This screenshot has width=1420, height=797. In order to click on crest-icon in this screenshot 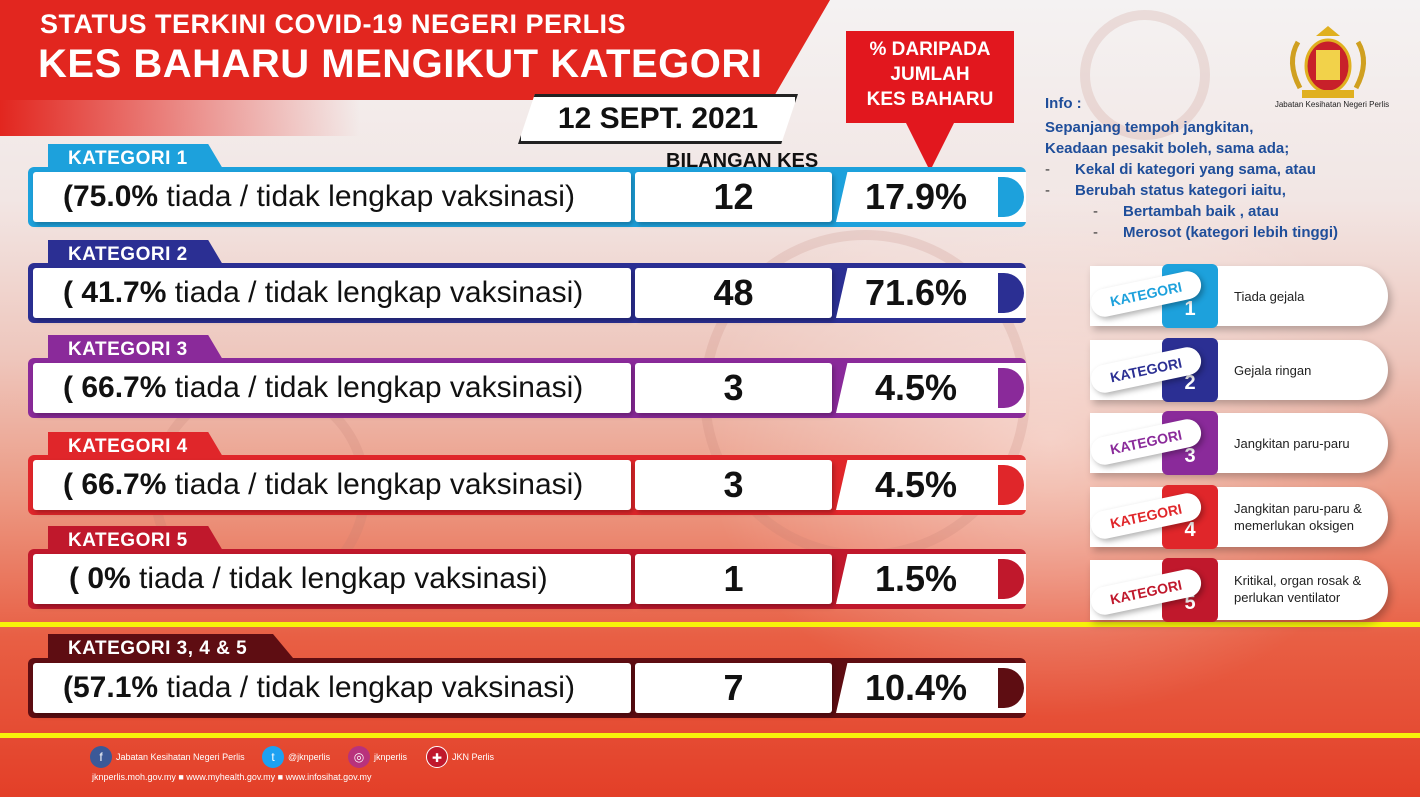, I will do `click(1328, 62)`.